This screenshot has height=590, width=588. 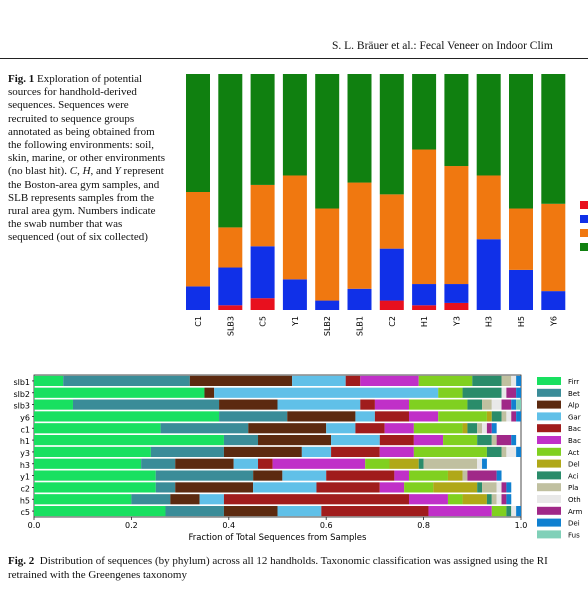 What do you see at coordinates (391, 305) in the screenshot?
I see `bar-segment-C2-red` at bounding box center [391, 305].